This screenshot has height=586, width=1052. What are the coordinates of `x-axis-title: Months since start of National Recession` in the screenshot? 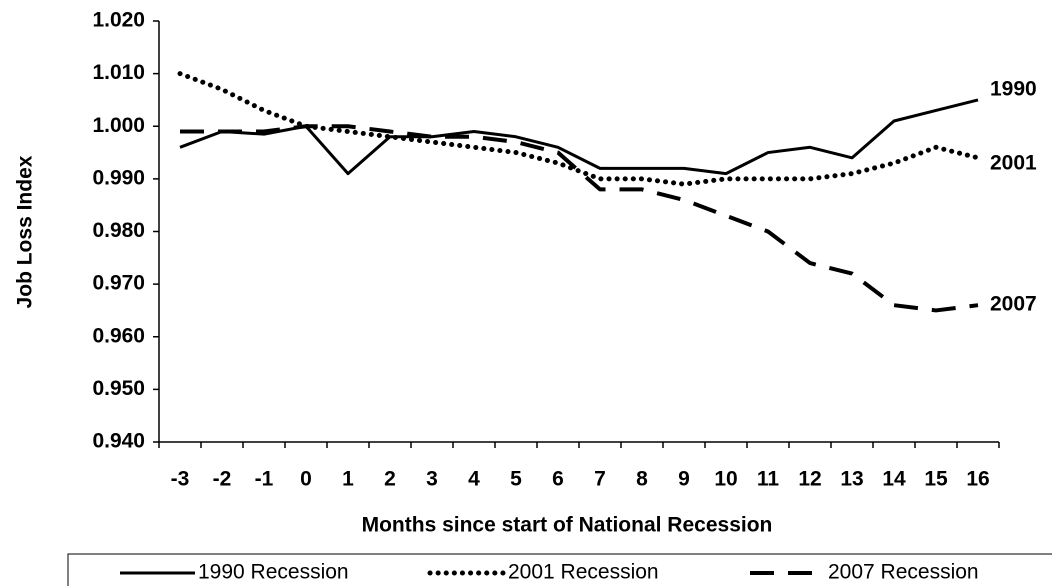 It's located at (567, 525).